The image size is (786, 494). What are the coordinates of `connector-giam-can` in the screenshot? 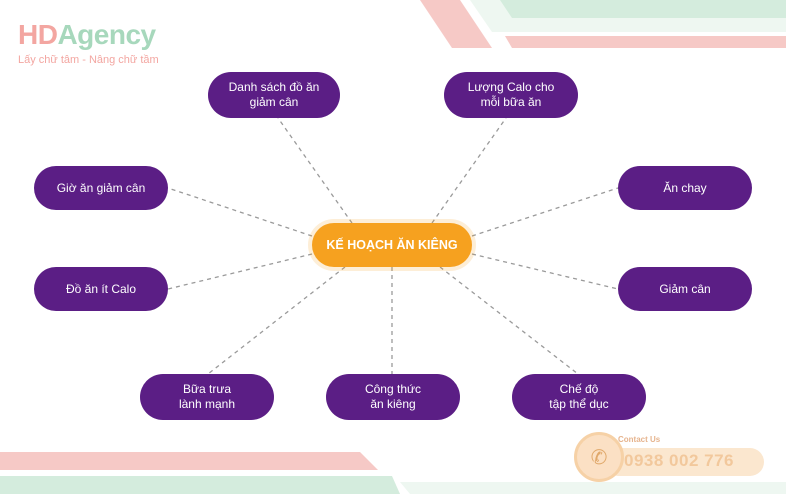 It's located at (545, 271).